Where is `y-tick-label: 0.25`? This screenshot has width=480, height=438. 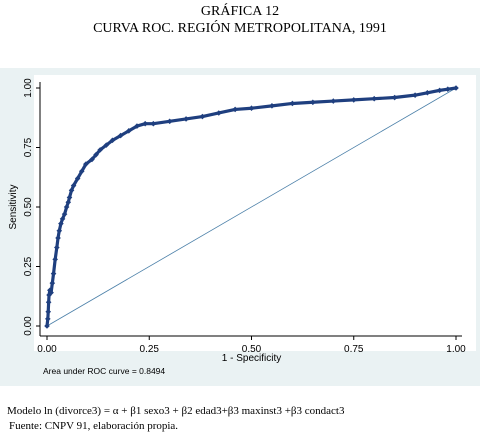 y-tick-label: 0.25 is located at coordinates (28, 266).